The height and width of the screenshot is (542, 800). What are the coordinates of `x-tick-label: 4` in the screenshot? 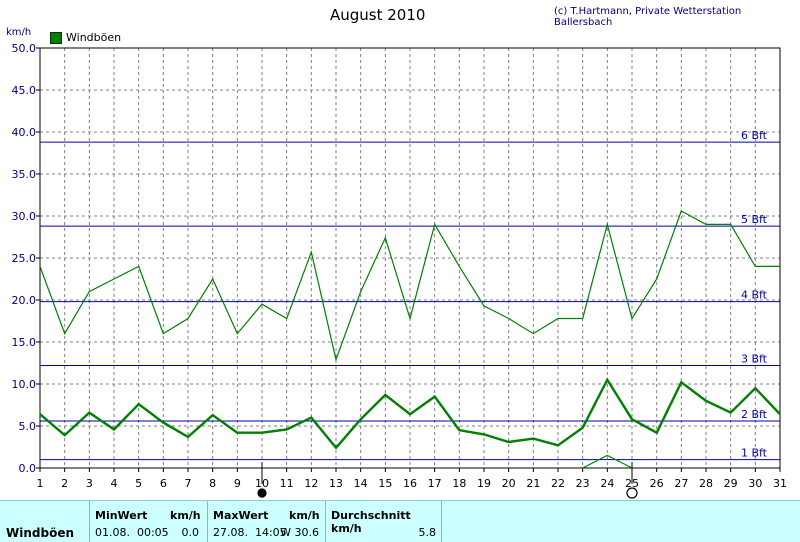 It's located at (114, 483).